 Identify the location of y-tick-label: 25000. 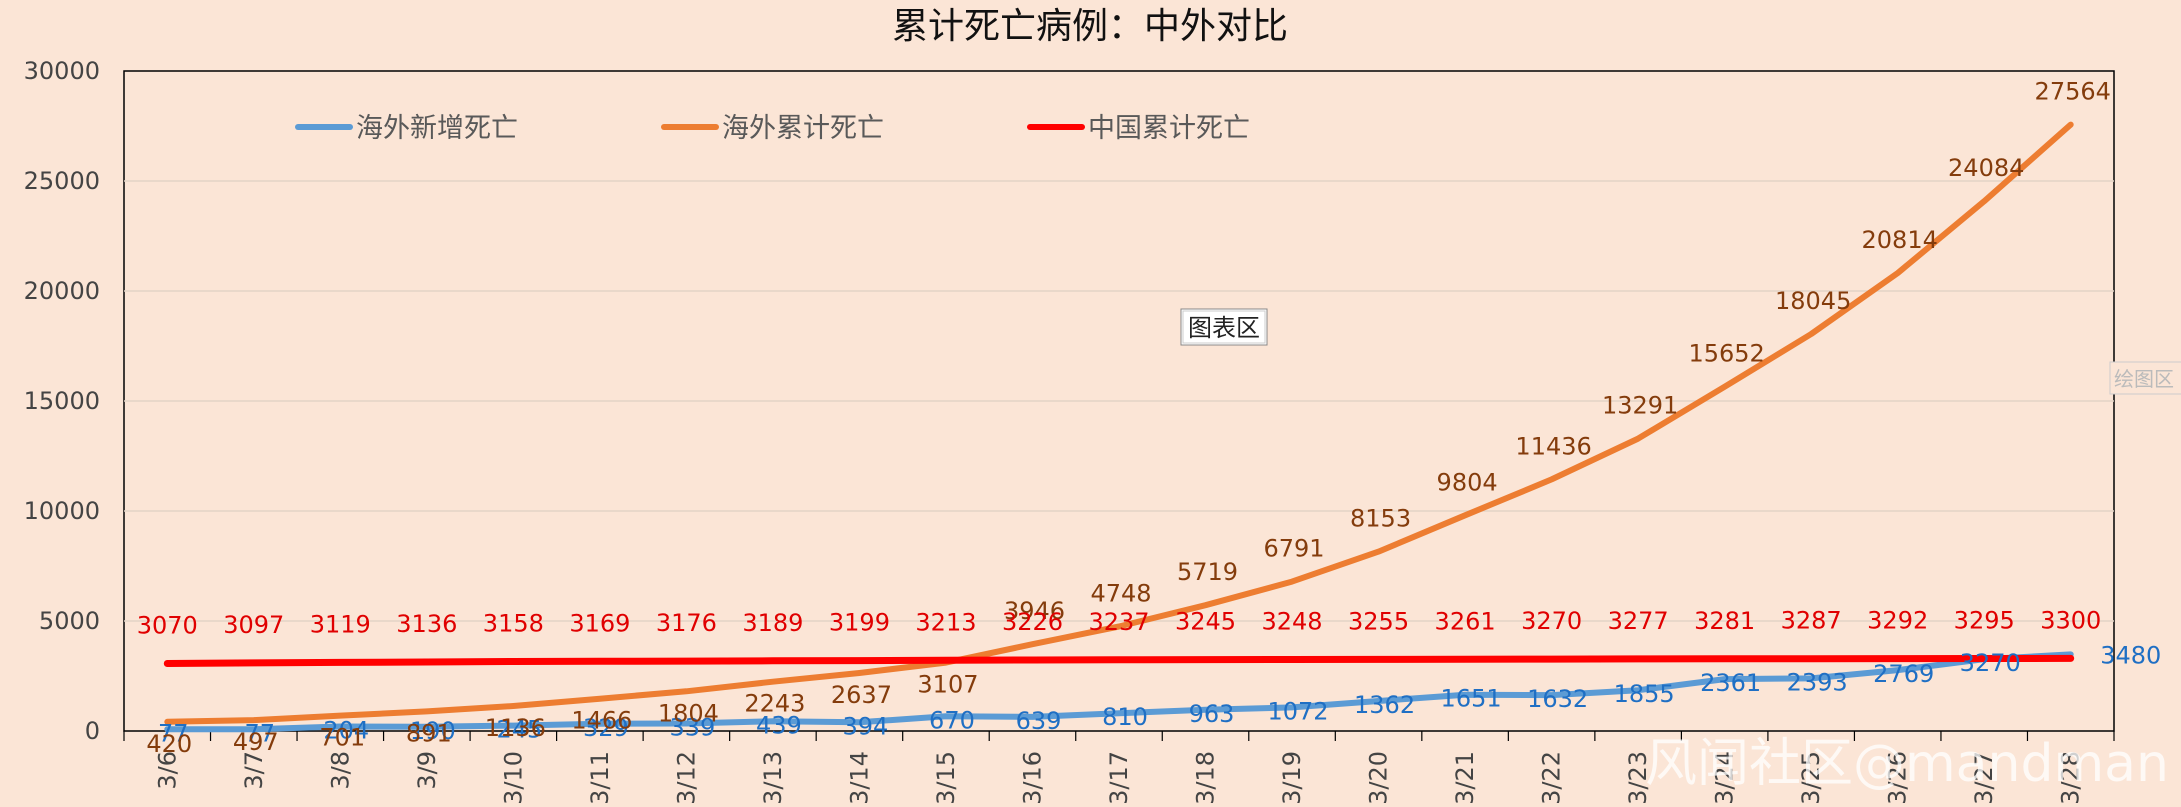
(62, 181).